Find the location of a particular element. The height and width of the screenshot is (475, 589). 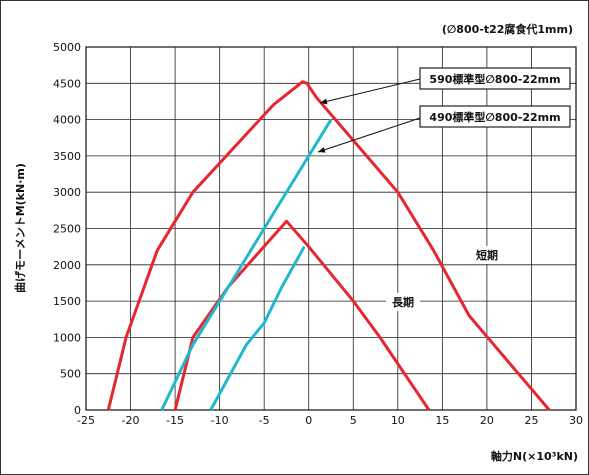

callout-490-label: 490標準型∅800-22mm is located at coordinates (494, 117).